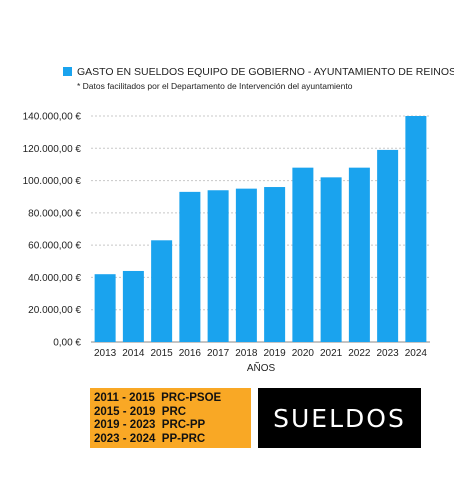 Image resolution: width=454 pixels, height=500 pixels. I want to click on x-tick-label: 2022, so click(359, 353).